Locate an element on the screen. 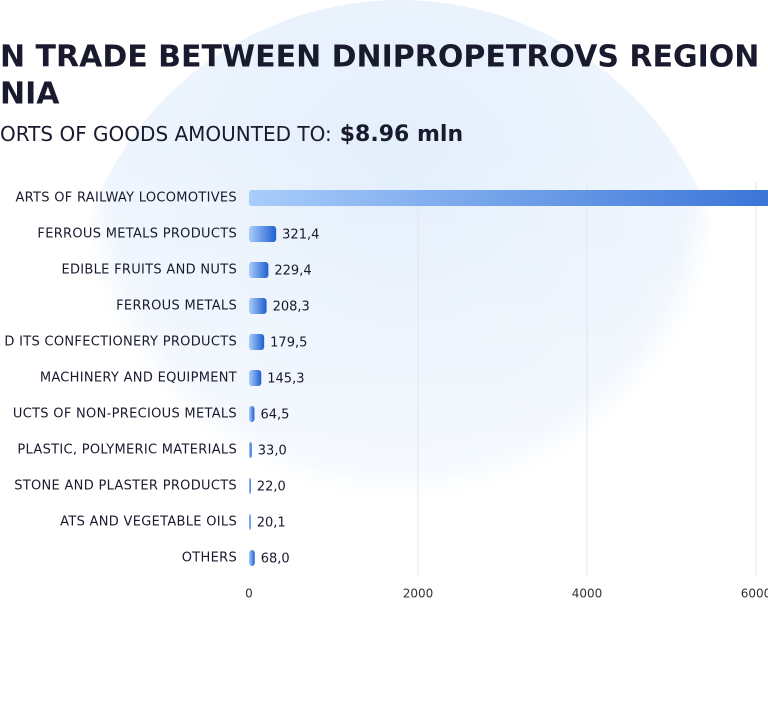 Image resolution: width=768 pixels, height=720 pixels. subtitle: ORTS OF GOODS AMOUNTED TO: $8.96 mln is located at coordinates (231, 135).